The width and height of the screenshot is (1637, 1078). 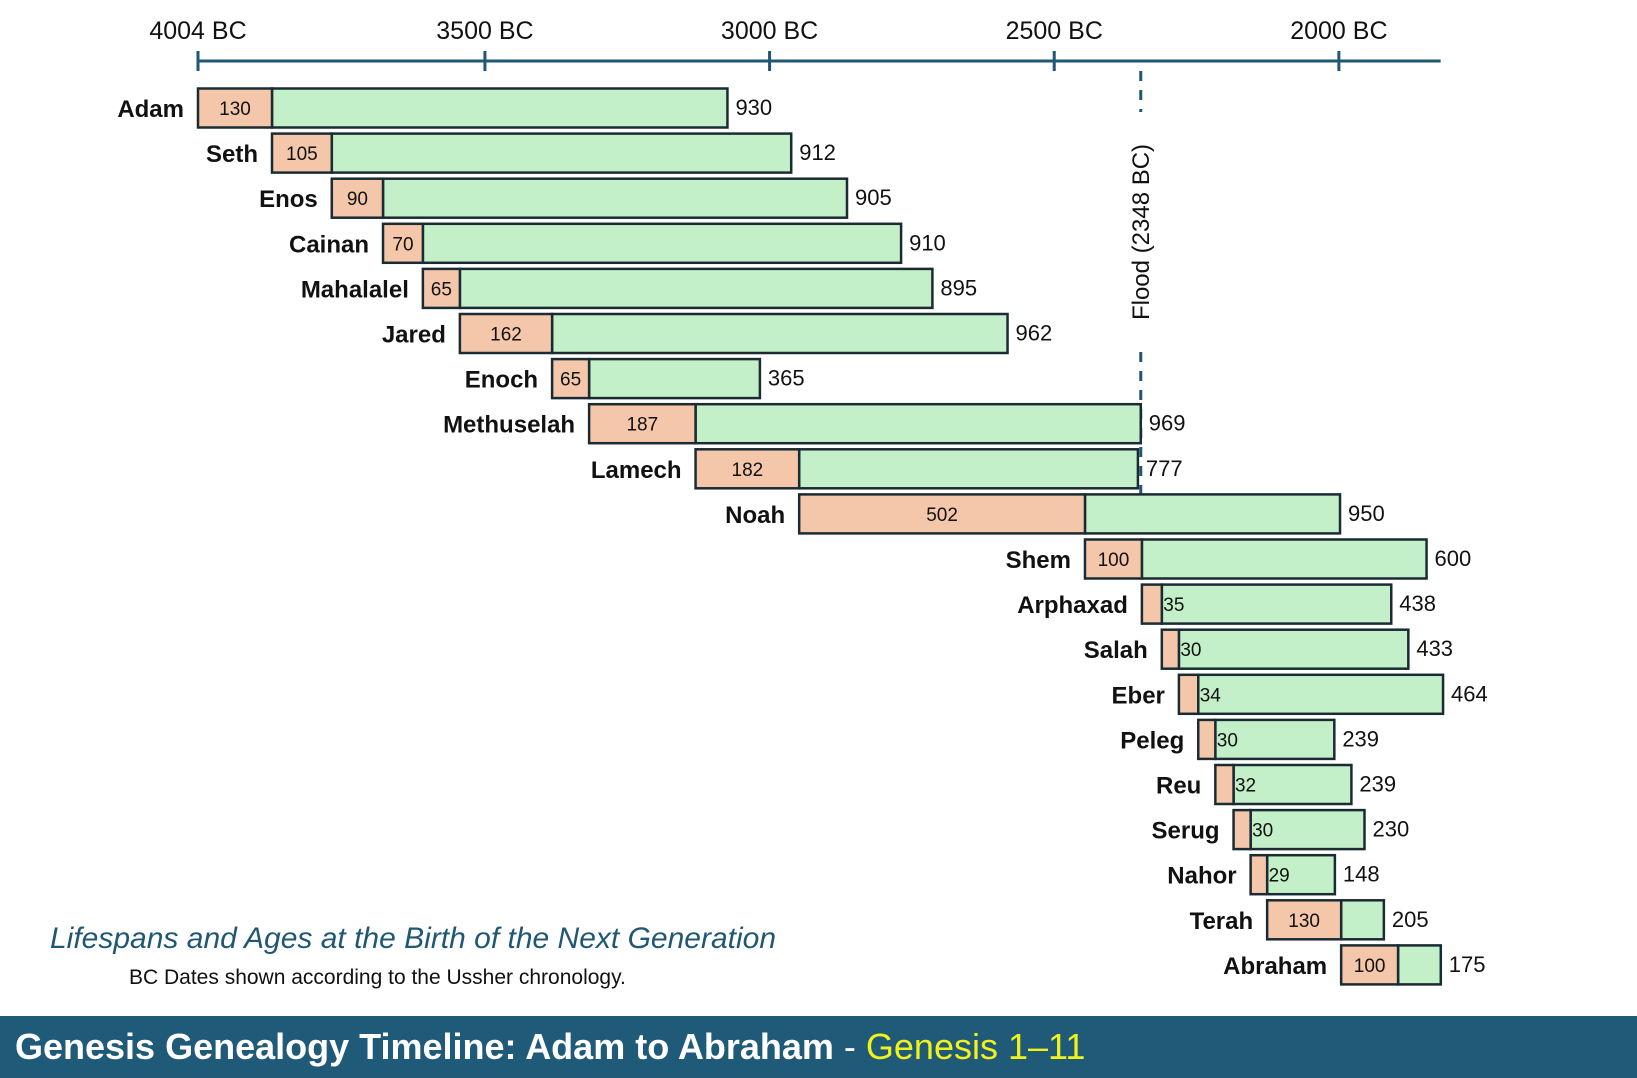 What do you see at coordinates (414, 335) in the screenshot?
I see `person-name: Jared` at bounding box center [414, 335].